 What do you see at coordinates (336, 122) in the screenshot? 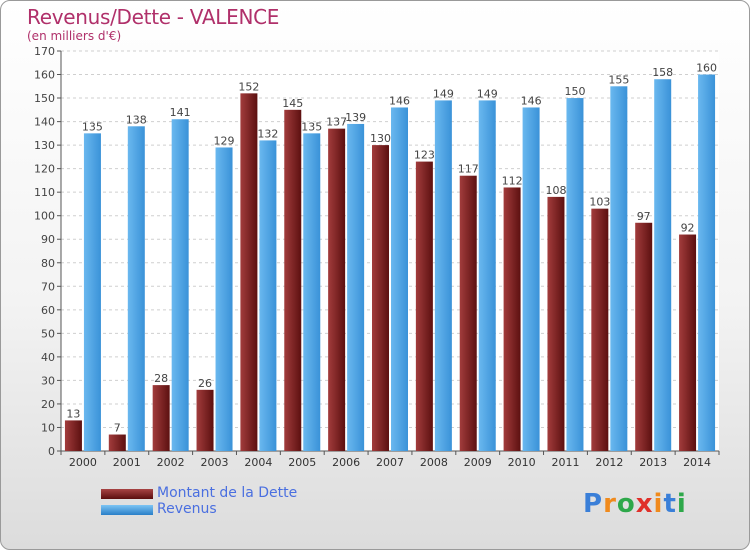
I see `data-label-debt: 137` at bounding box center [336, 122].